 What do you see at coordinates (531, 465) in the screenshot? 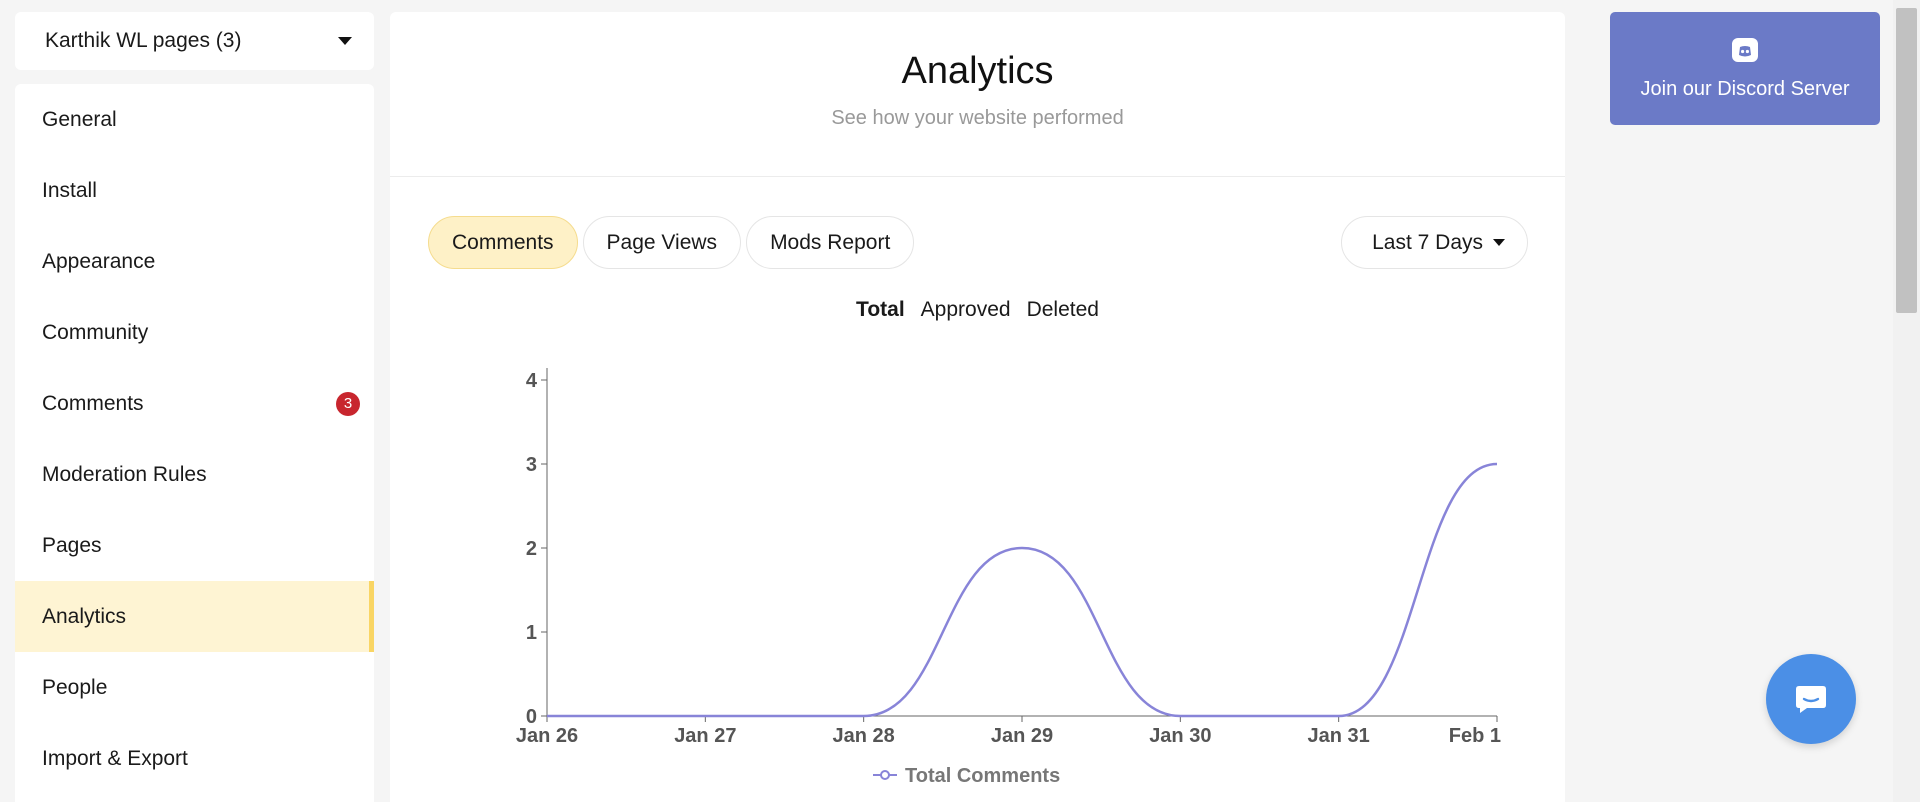
I see `y-tick-label: 3` at bounding box center [531, 465].